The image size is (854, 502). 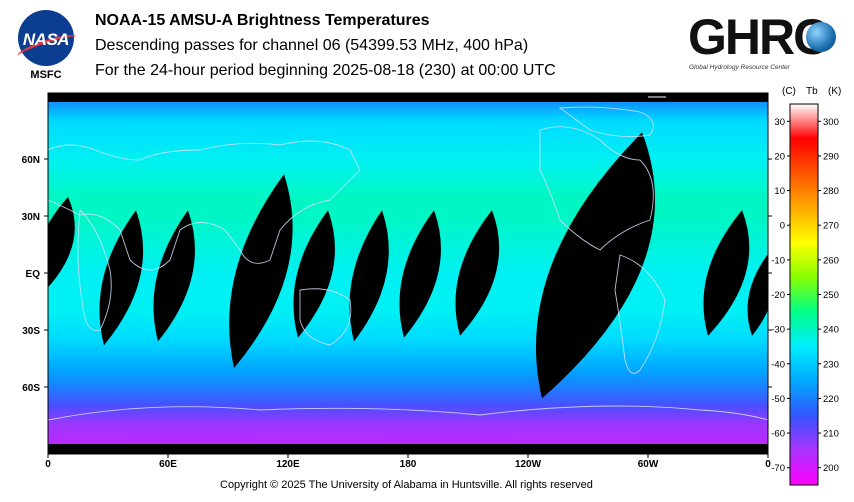 I want to click on colorbar-kelvin-label: 280, so click(x=831, y=191).